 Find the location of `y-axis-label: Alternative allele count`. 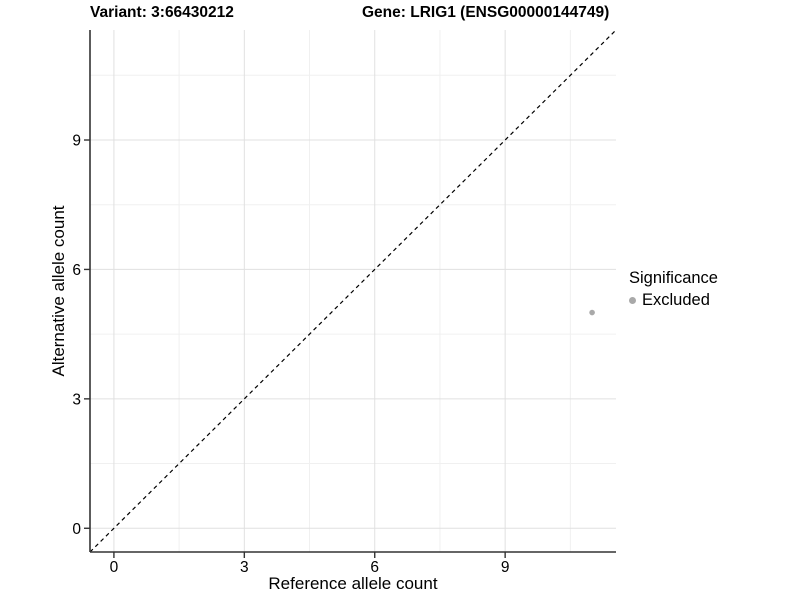

y-axis-label: Alternative allele count is located at coordinates (58, 291).